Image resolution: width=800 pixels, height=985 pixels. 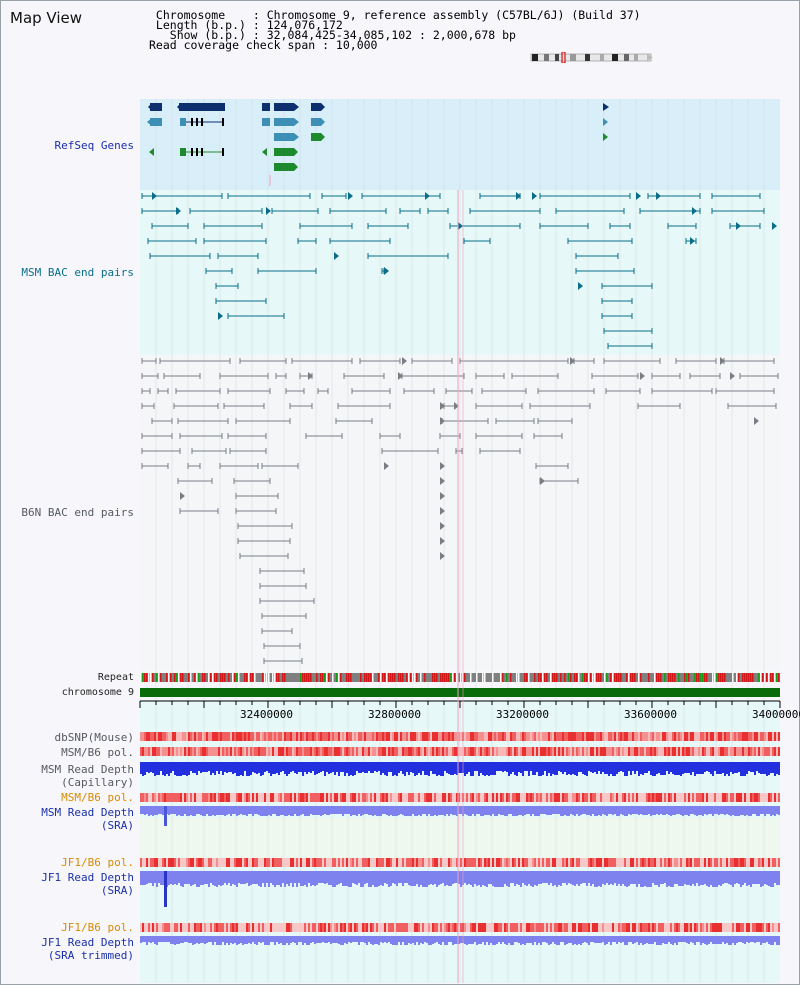 I want to click on track-label-jf1-depth-trimmed: JF1 Read Depth (SRA trimmed), so click(x=87, y=949).